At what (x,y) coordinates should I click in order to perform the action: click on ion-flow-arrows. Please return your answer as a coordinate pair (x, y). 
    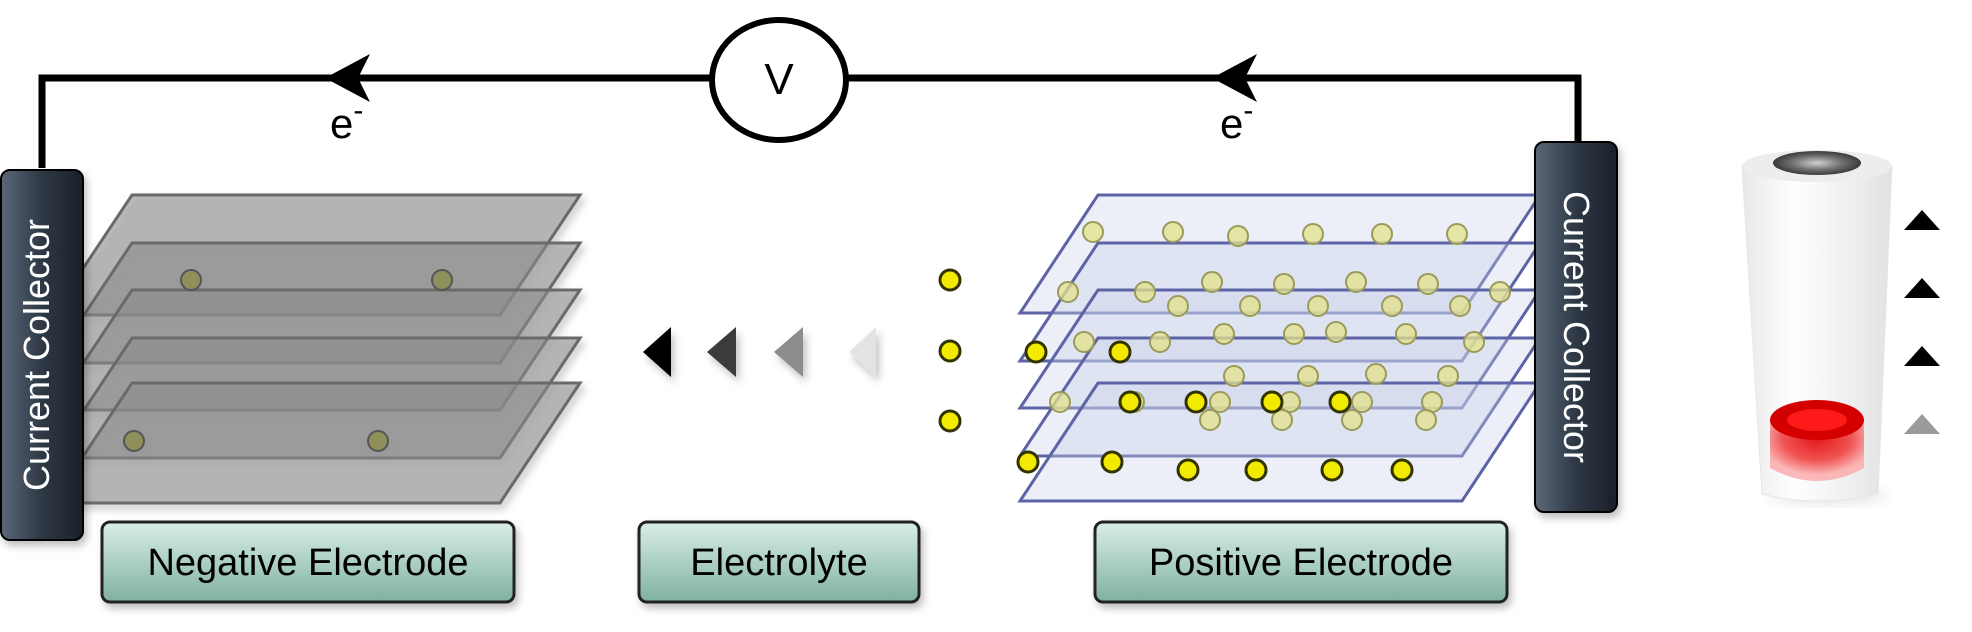
    Looking at the image, I should click on (759, 352).